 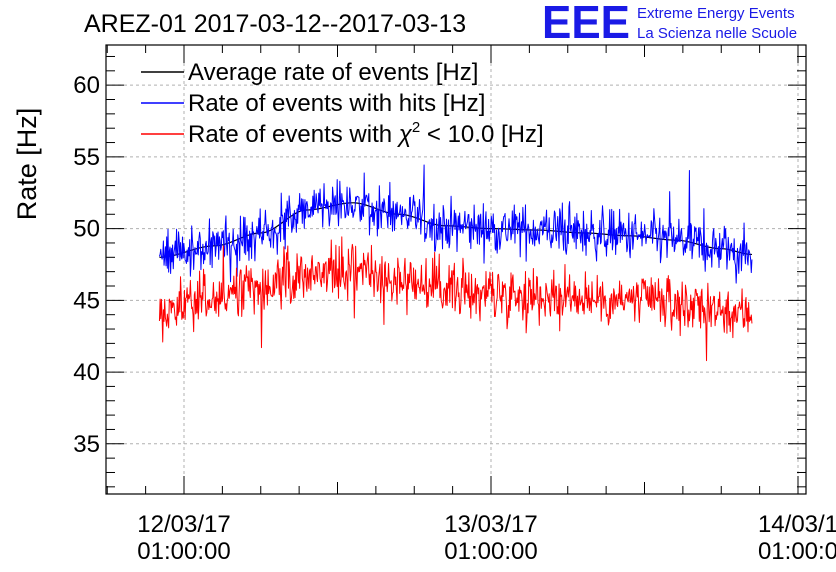 What do you see at coordinates (717, 33) in the screenshot?
I see `logo-line2: La Scienza nelle Scuole` at bounding box center [717, 33].